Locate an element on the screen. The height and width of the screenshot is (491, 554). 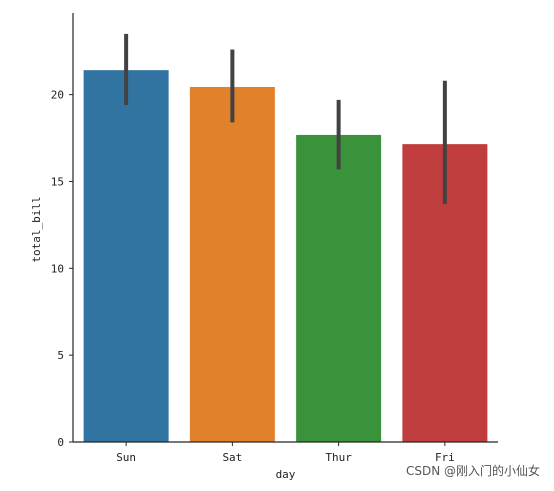
bar-sat is located at coordinates (232, 264).